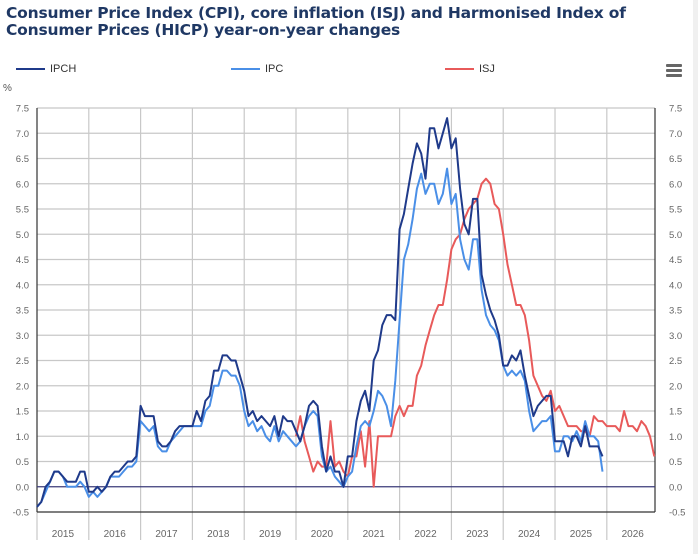 The width and height of the screenshot is (698, 554). Describe the element at coordinates (675, 210) in the screenshot. I see `y-tick-label-right: 5.5` at that location.